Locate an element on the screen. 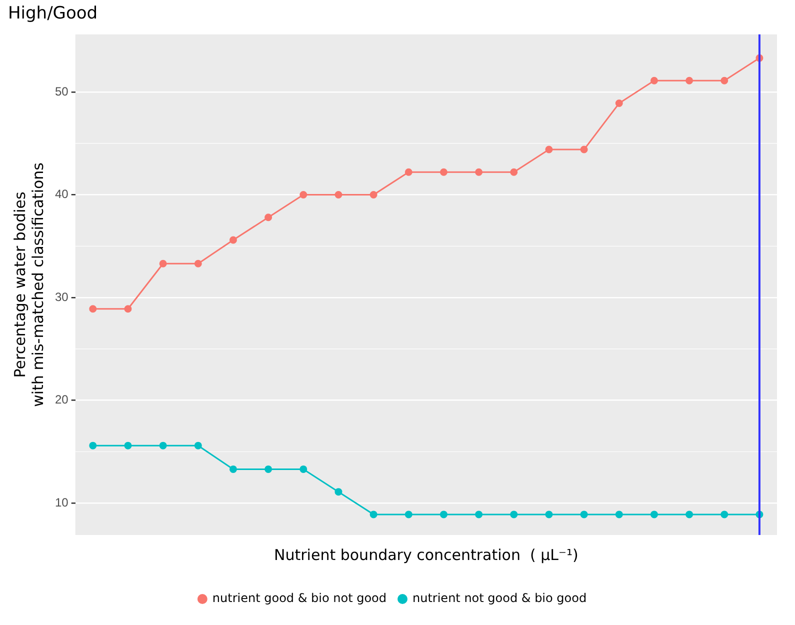  legend-label: nutrient not good & bio good is located at coordinates (499, 598).